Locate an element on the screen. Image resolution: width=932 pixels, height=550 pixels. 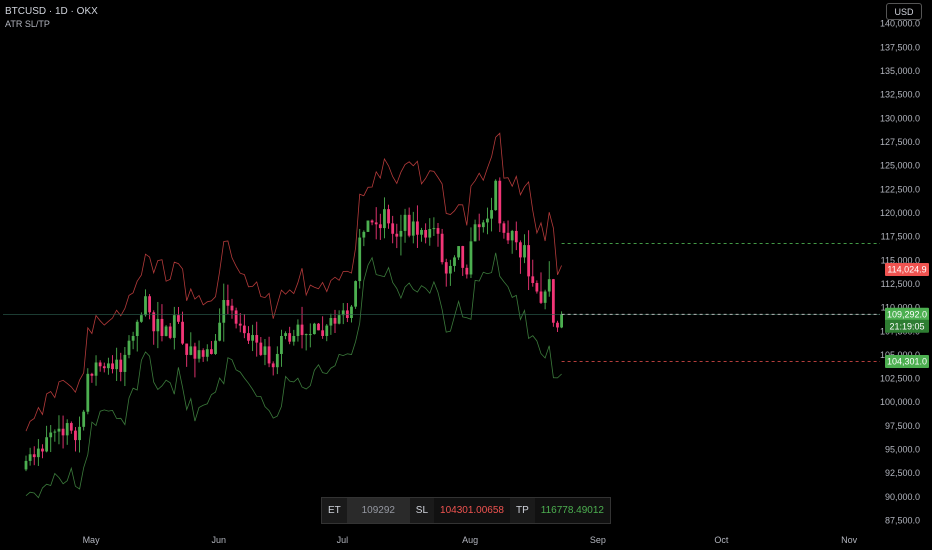
symbol-title: BTCUSD · 1D · OKX is located at coordinates (51, 11).